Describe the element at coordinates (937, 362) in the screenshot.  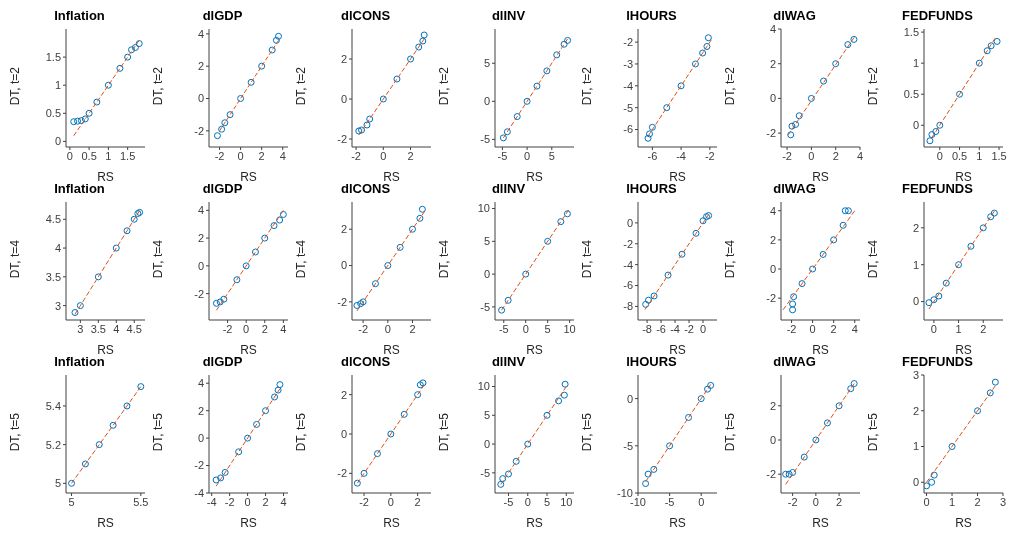
I see `chart-title: FEDFUNDS` at that location.